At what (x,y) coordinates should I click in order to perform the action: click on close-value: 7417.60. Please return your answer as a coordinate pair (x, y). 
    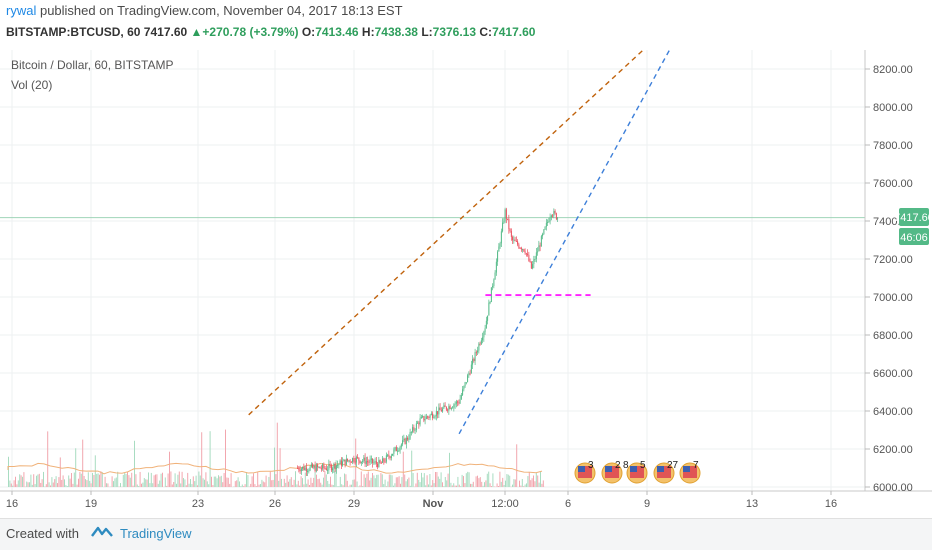
    Looking at the image, I should click on (514, 32).